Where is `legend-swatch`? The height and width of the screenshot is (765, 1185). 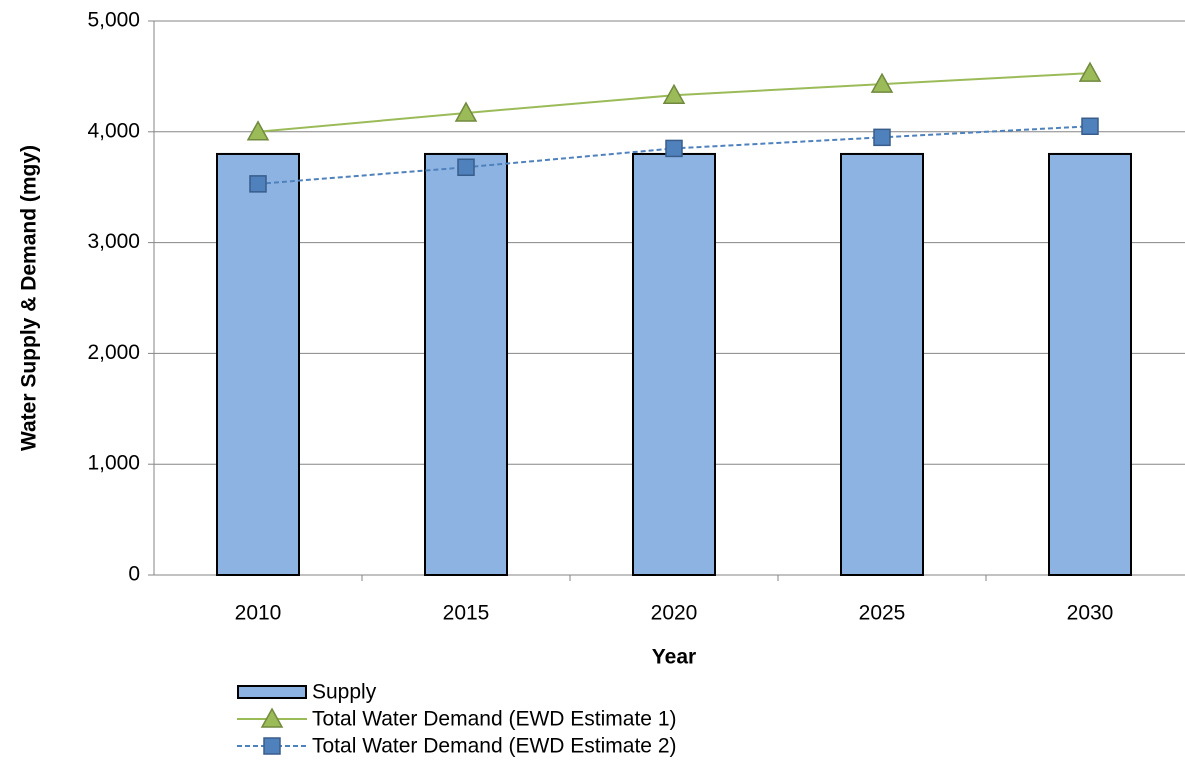 legend-swatch is located at coordinates (272, 692).